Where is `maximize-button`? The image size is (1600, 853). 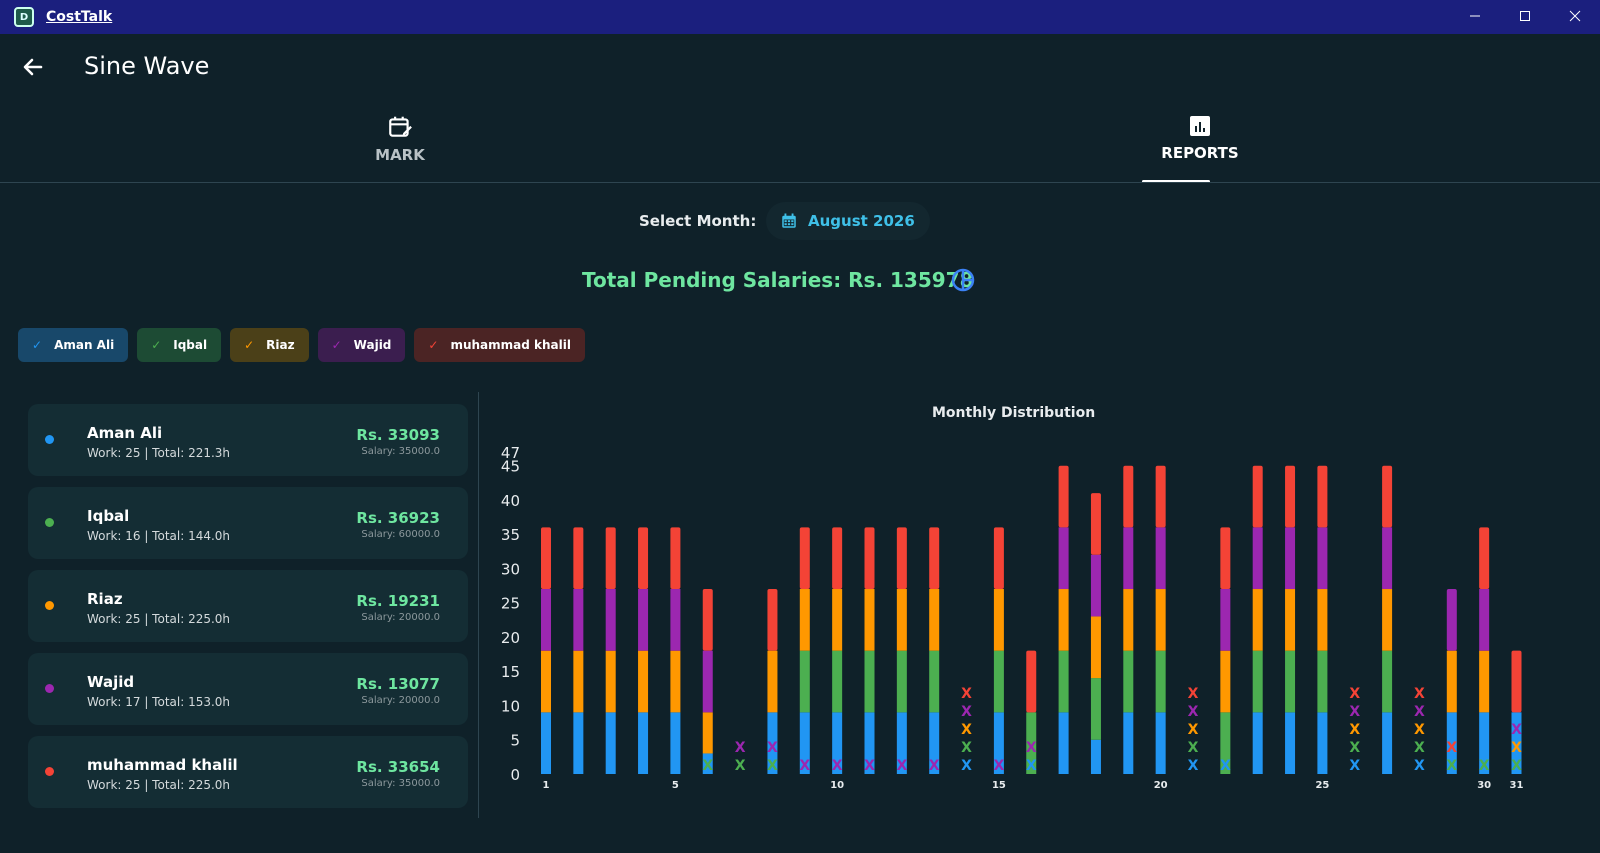
maximize-button is located at coordinates (1525, 16).